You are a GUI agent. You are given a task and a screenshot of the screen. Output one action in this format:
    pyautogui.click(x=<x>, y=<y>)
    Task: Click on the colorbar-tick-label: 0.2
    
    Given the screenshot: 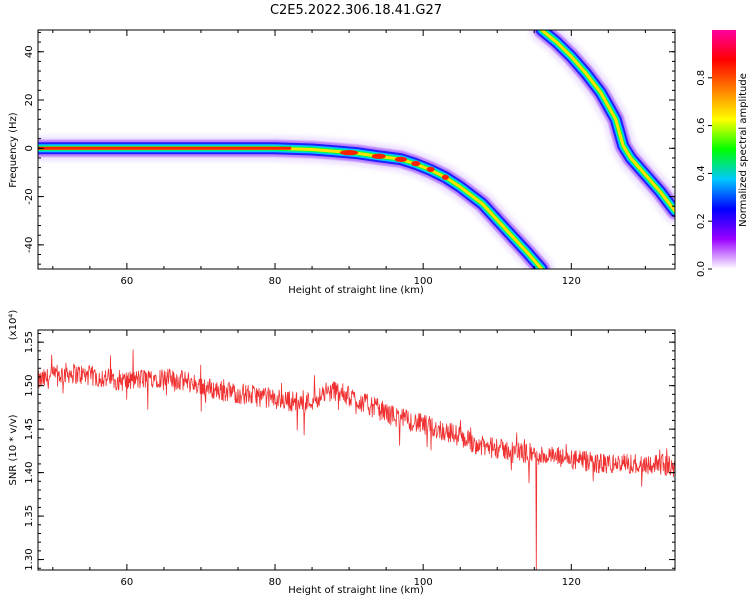 What is the action you would take?
    pyautogui.click(x=701, y=221)
    